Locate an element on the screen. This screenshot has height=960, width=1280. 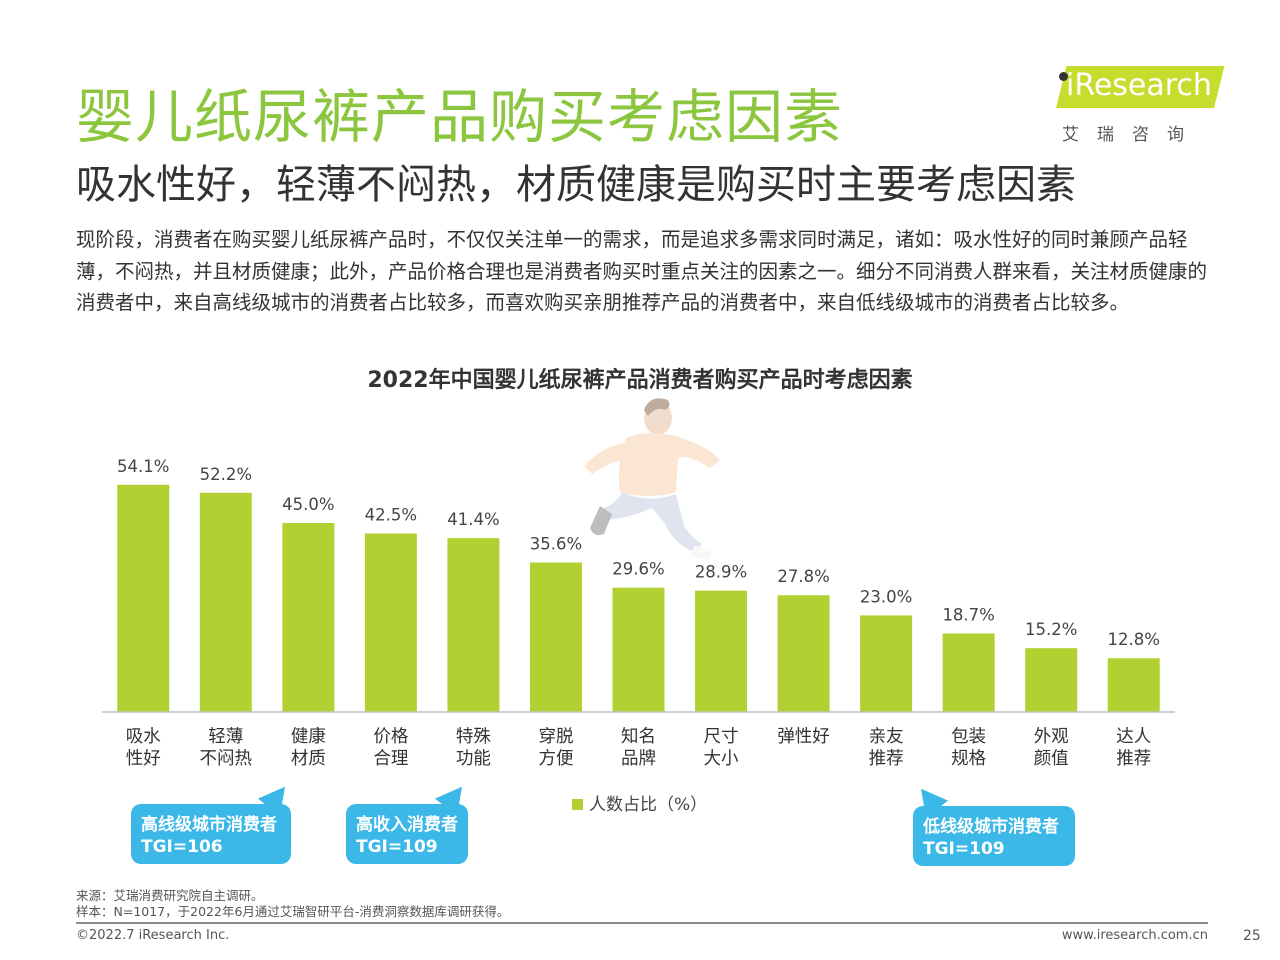
bar-value-label: 12.8% is located at coordinates (1134, 639).